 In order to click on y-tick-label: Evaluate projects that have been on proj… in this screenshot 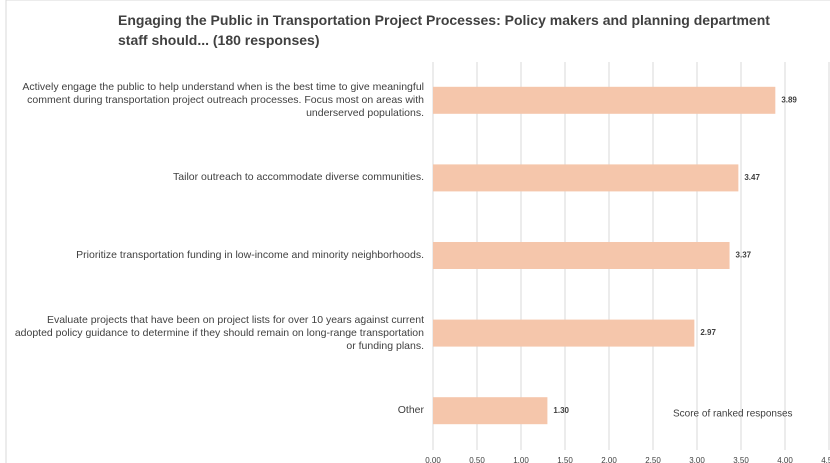, I will do `click(219, 332)`.